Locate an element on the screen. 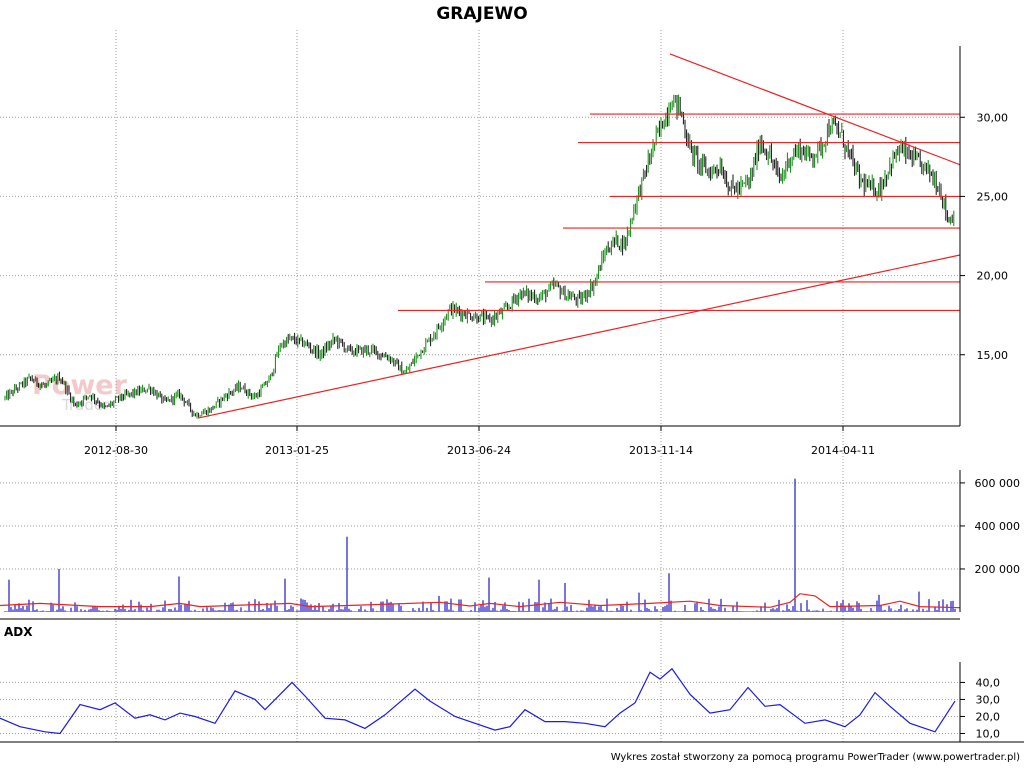  date-tick-label: 2013-01-25 is located at coordinates (297, 450).